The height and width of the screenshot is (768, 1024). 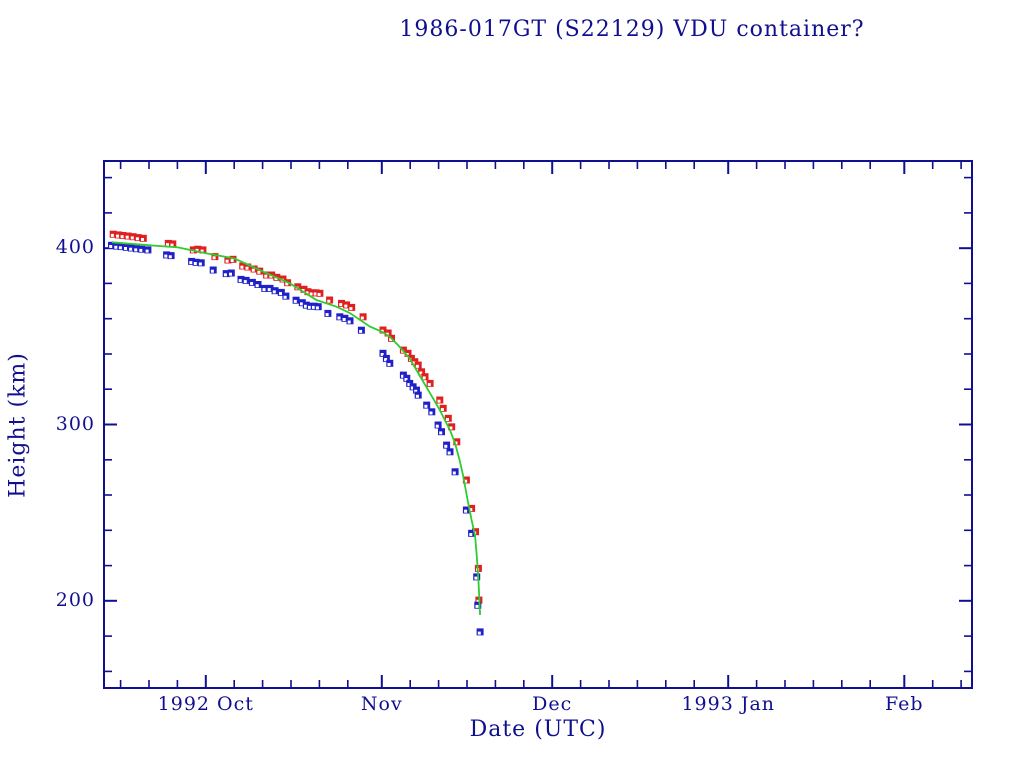 I want to click on x-tick-label: Feb, so click(x=904, y=704).